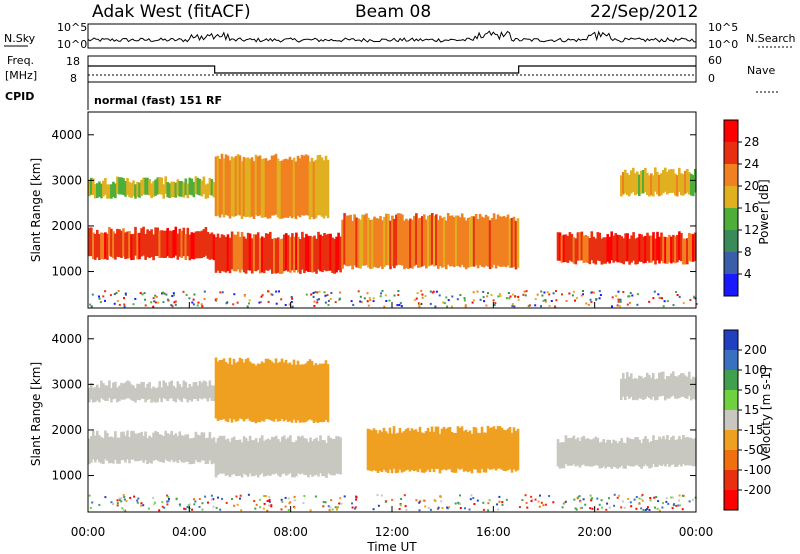 The height and width of the screenshot is (554, 800). What do you see at coordinates (754, 430) in the screenshot?
I see `colorbar-tick-label: -15` at bounding box center [754, 430].